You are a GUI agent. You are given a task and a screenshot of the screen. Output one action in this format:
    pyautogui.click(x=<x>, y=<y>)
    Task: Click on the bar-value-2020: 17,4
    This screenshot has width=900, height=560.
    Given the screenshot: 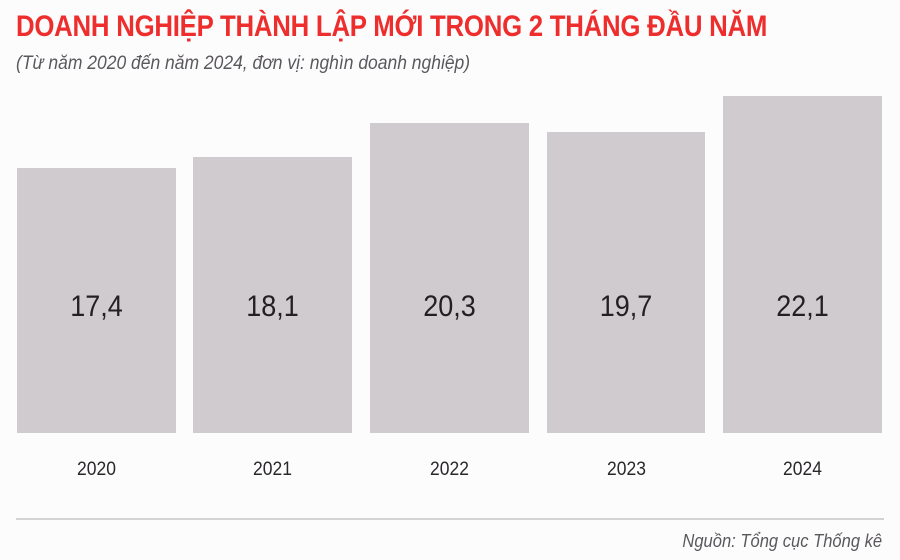 What is the action you would take?
    pyautogui.click(x=96, y=306)
    